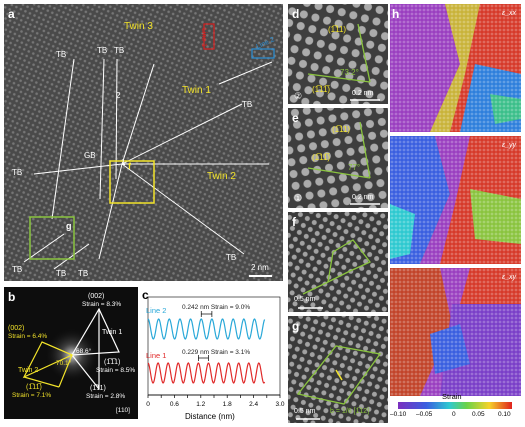 The image size is (525, 427). What do you see at coordinates (227, 404) in the screenshot?
I see `x-tick-label-6: 1.8` at bounding box center [227, 404].